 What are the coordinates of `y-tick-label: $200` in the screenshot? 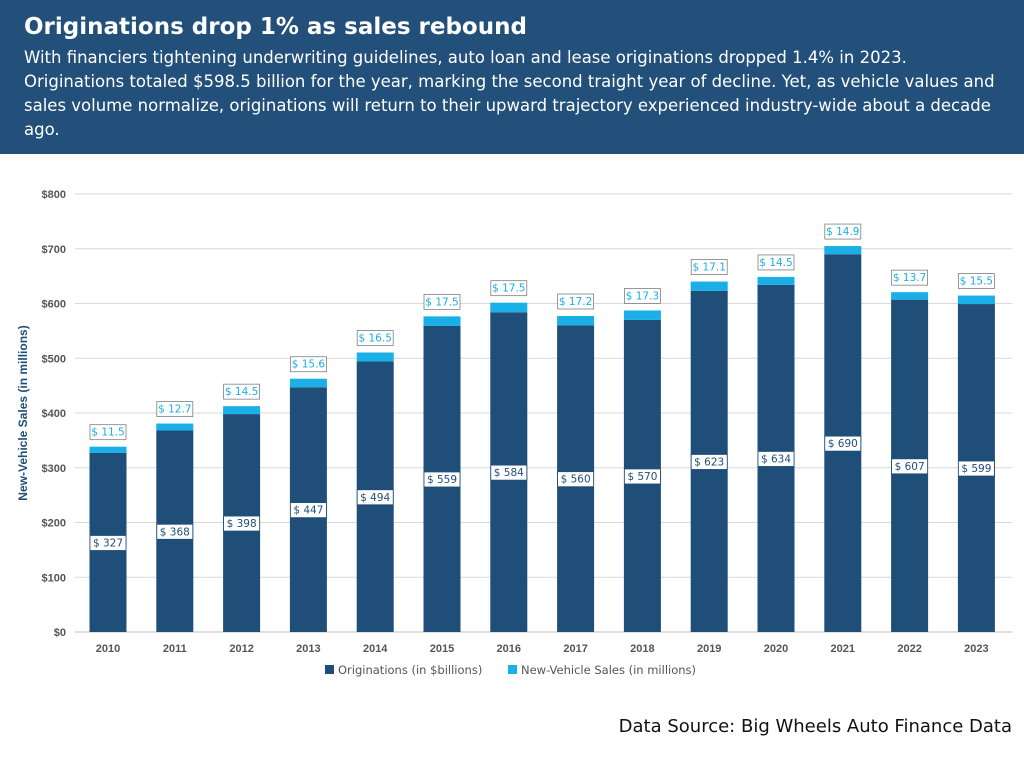 It's located at (54, 524).